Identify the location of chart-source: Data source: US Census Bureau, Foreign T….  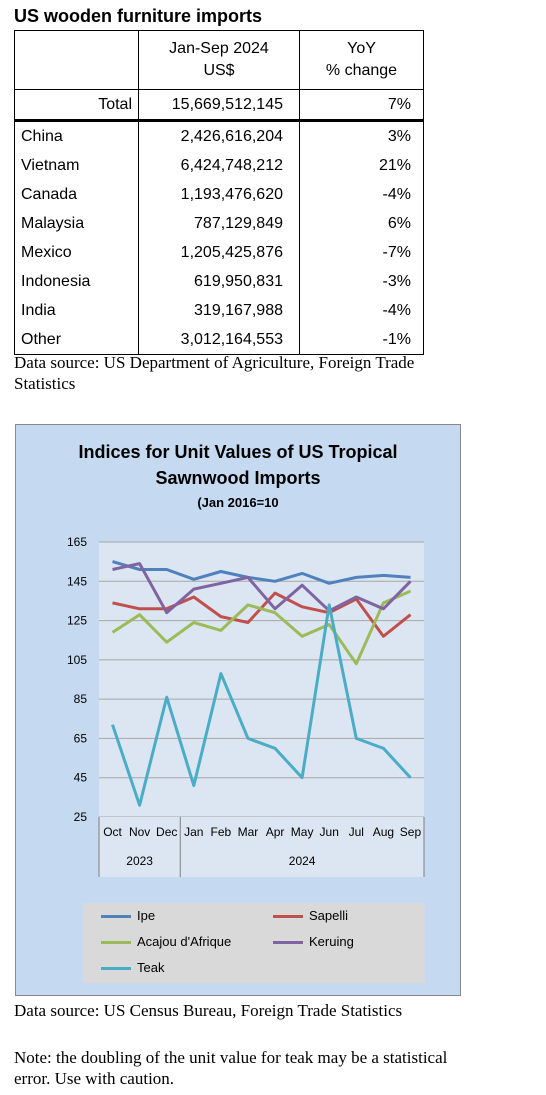
(208, 1010).